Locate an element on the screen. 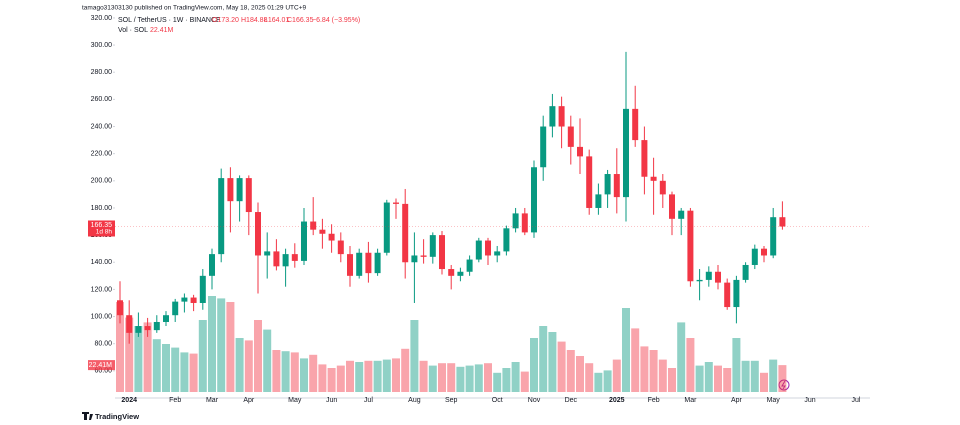  legend-close: C166.35 is located at coordinates (300, 20).